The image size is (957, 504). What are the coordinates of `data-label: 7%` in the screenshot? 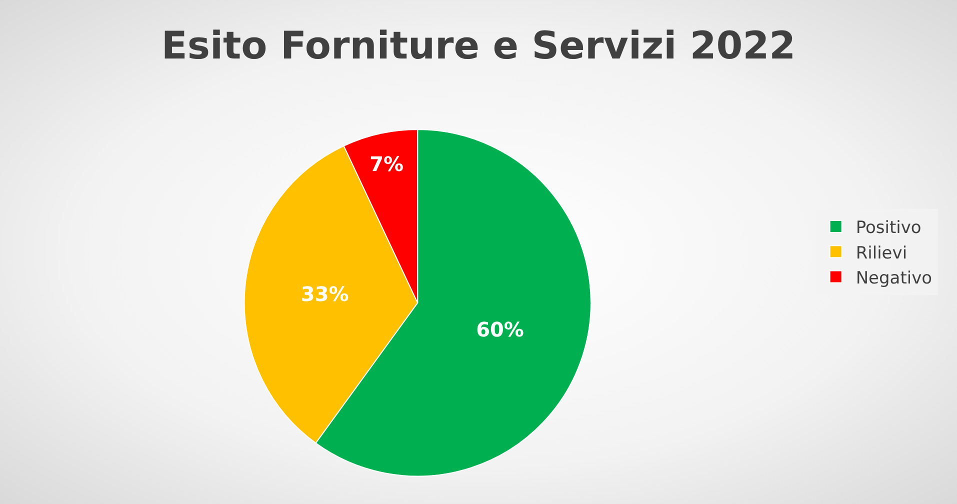 It's located at (387, 164).